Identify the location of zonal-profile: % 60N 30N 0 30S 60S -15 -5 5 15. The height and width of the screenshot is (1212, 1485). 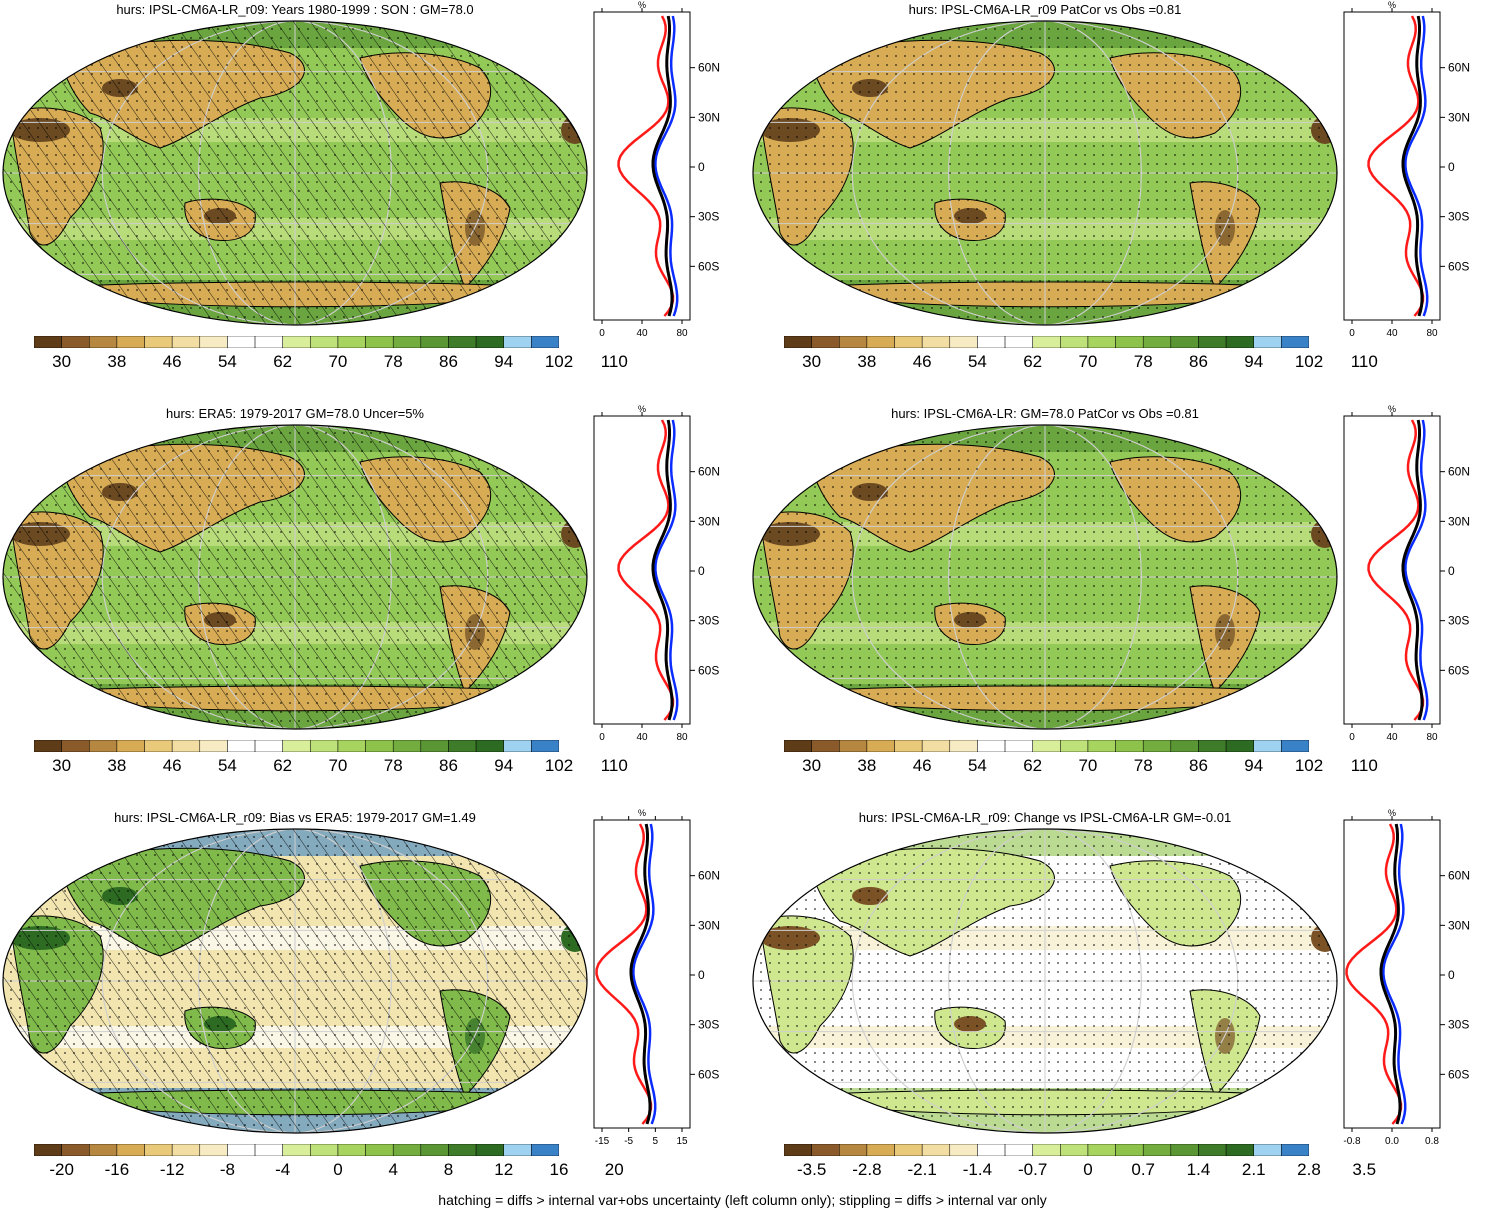
(656, 977).